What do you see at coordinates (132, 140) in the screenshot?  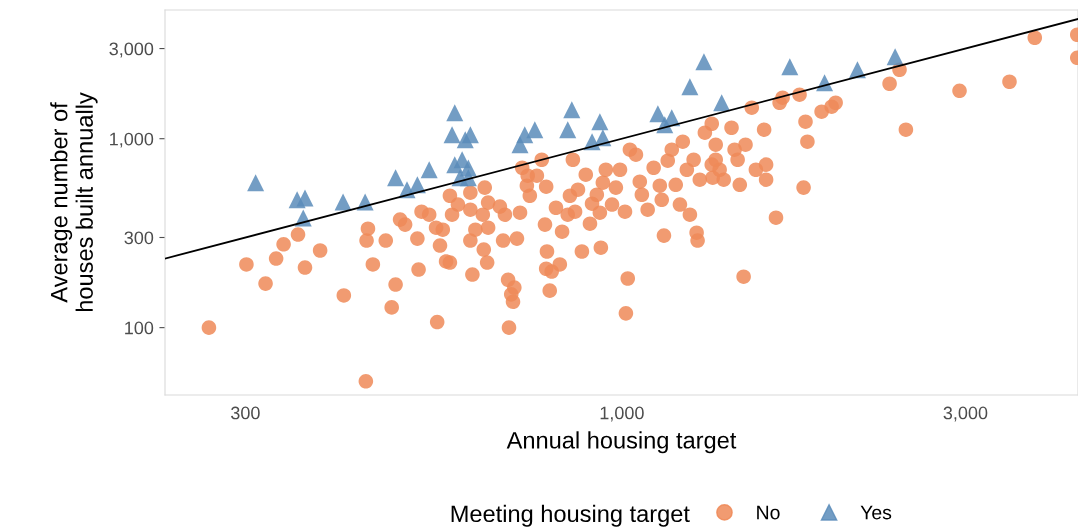 I see `y-tick-label: 1,000` at bounding box center [132, 140].